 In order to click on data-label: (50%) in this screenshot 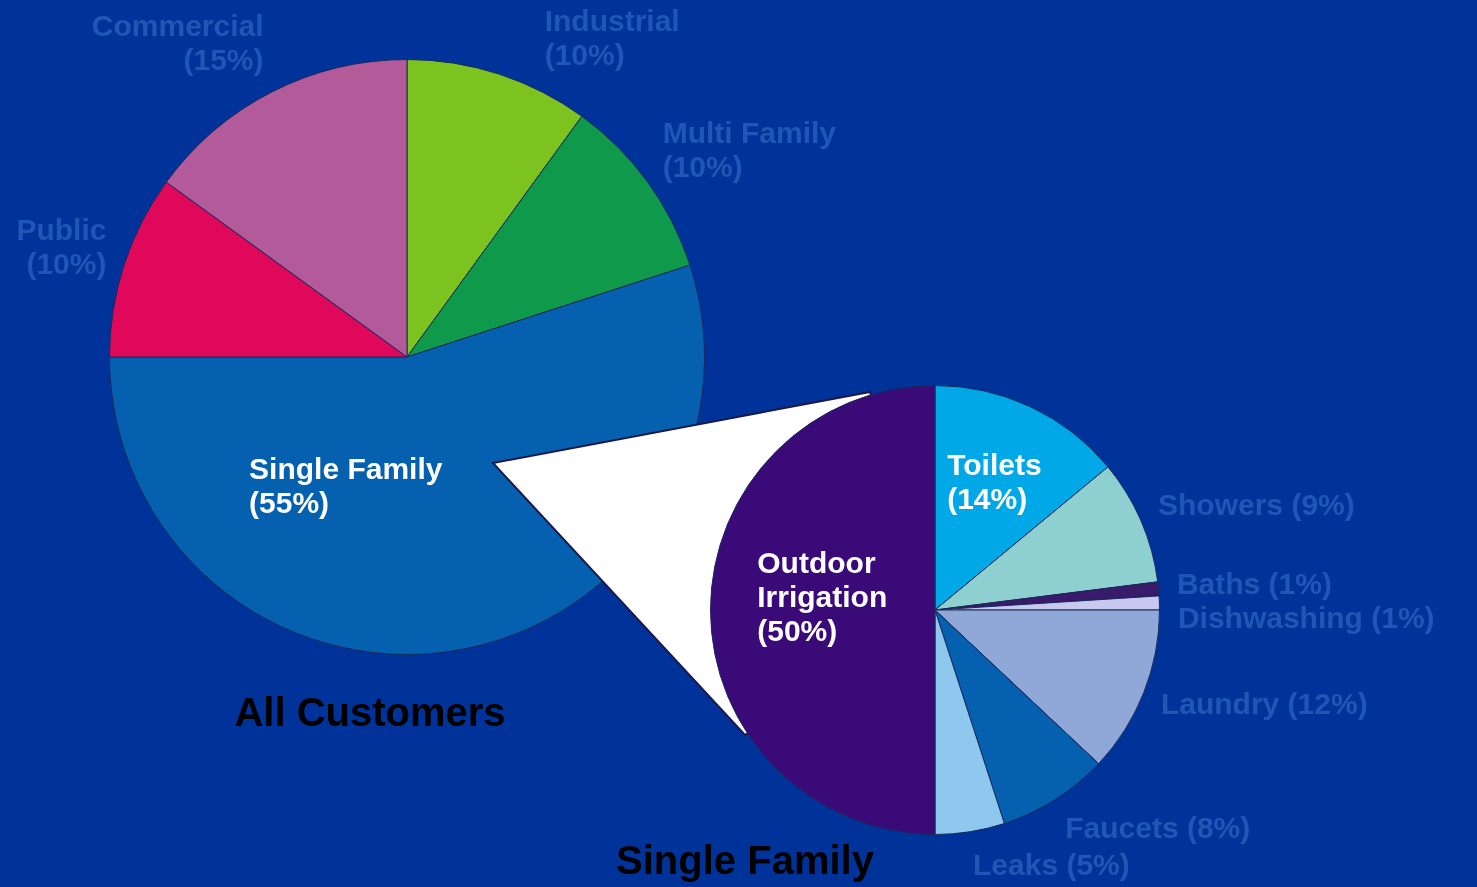, I will do `click(797, 631)`.